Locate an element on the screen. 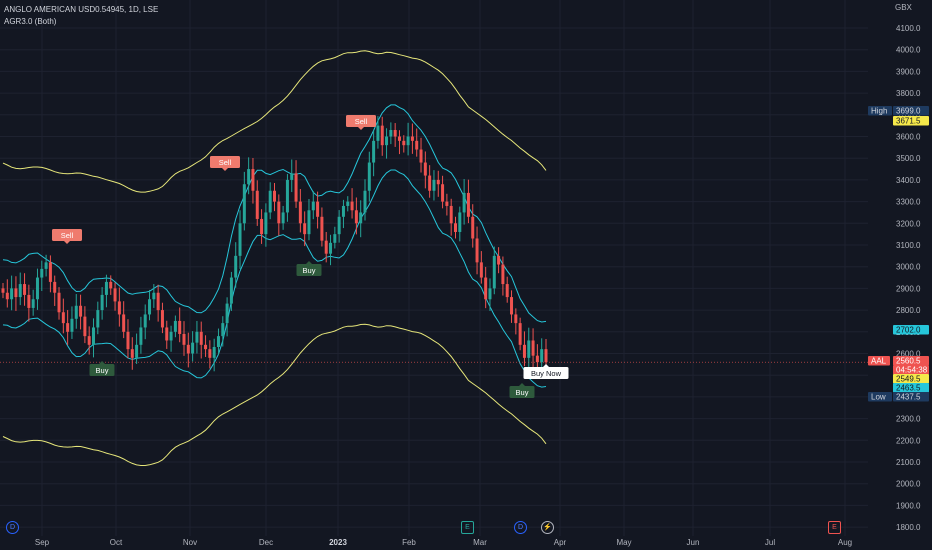 This screenshot has height=550, width=932. earnings-event-icon-2: E is located at coordinates (834, 527).